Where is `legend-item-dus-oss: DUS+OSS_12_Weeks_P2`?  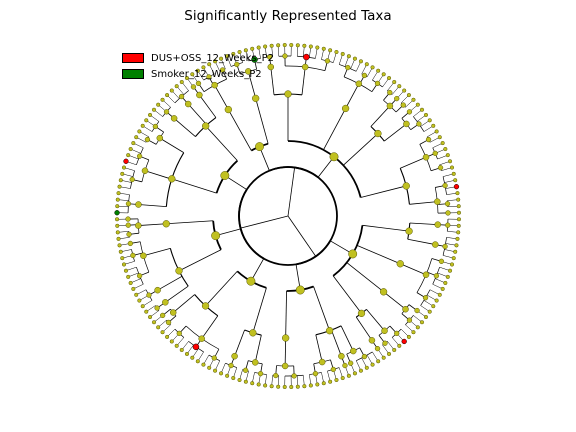
legend-item-dus-oss: DUS+OSS_12_Weeks_P2 is located at coordinates (198, 58).